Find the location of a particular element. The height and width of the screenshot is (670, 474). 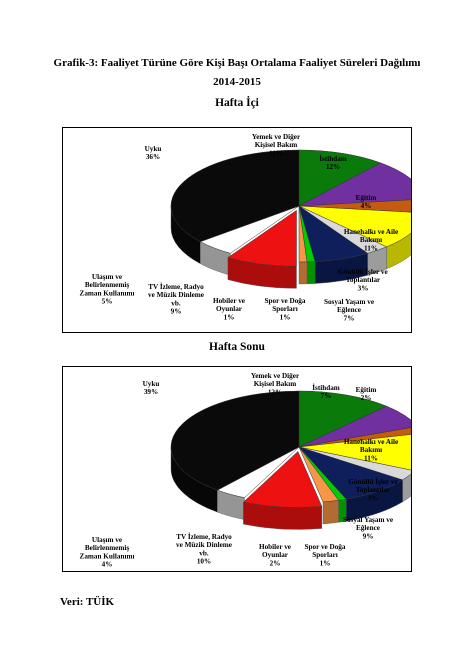

weekday-label-line: Kişisel Bakım is located at coordinates (276, 145).